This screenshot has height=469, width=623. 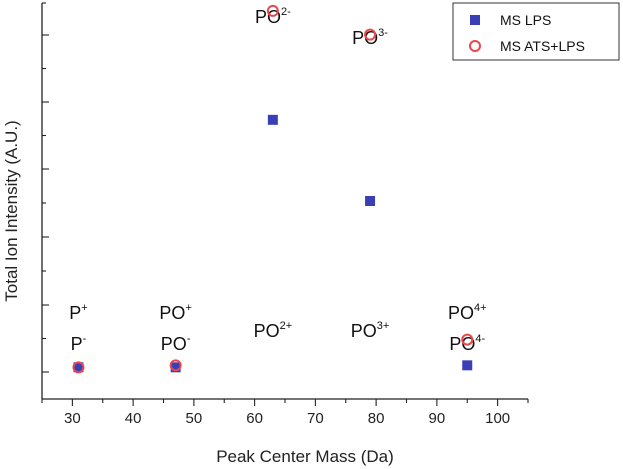 I want to click on ion-label-charge: 2+, so click(x=286, y=326).